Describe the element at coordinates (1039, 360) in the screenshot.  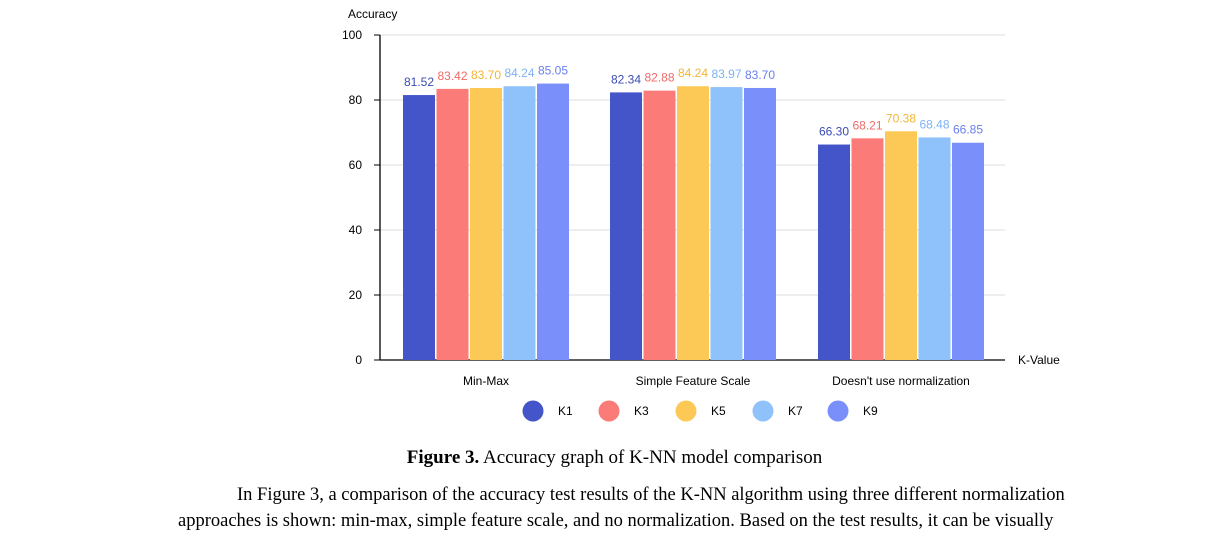
I see `x-axis-label: K-Value` at that location.